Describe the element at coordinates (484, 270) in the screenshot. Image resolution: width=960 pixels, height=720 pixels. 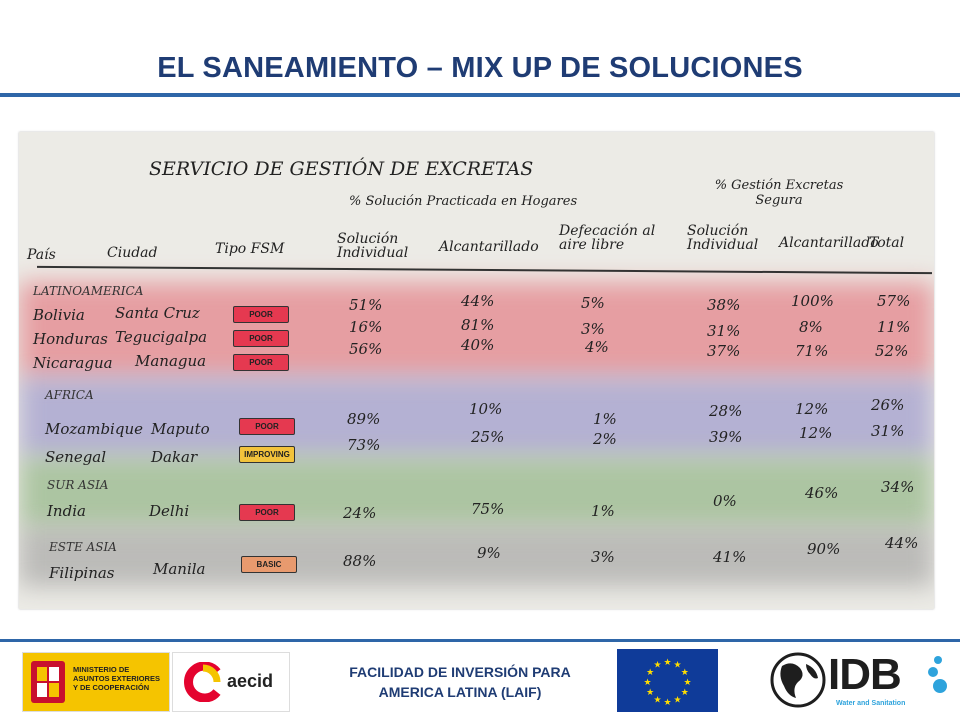
I see `header-divider` at that location.